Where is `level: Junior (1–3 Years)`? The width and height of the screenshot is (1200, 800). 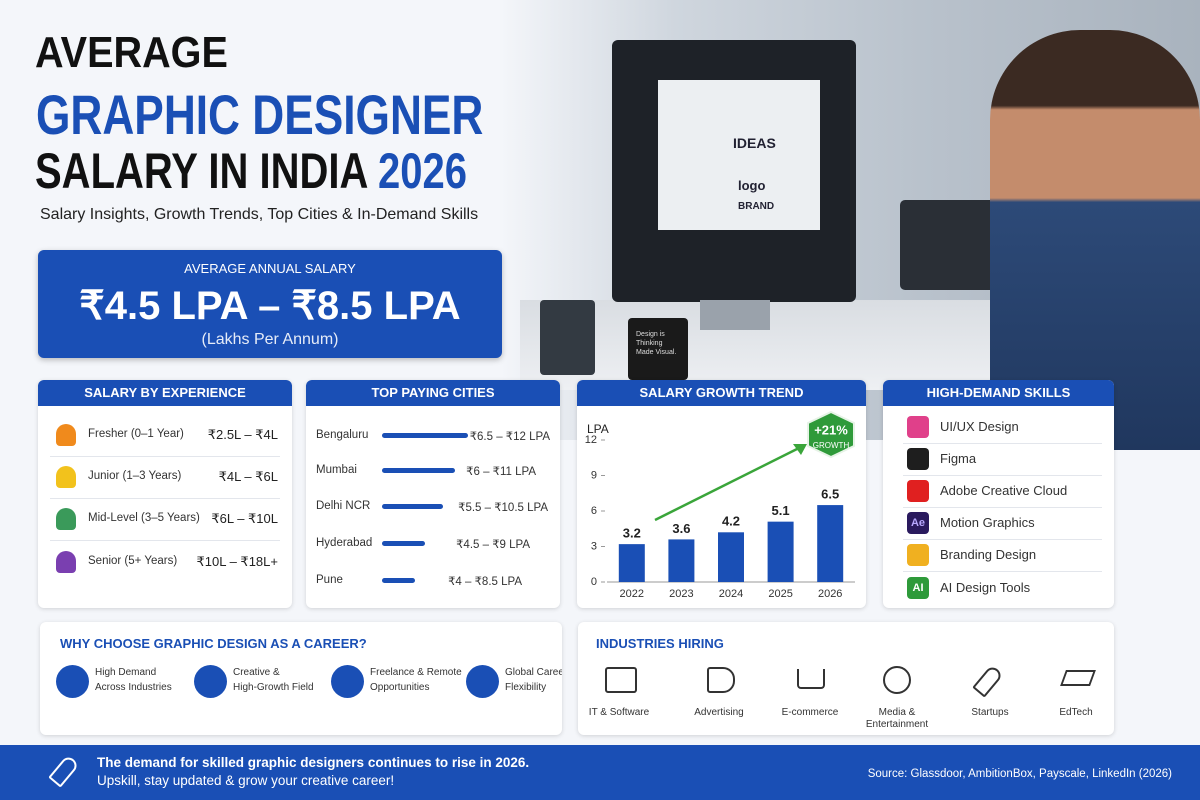 level: Junior (1–3 Years) is located at coordinates (135, 476).